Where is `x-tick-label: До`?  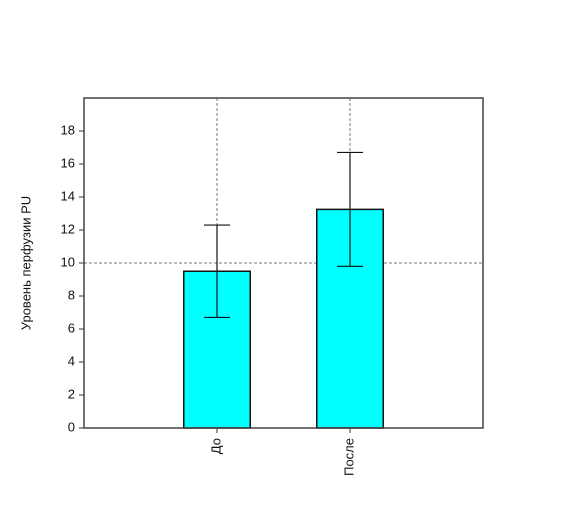
x-tick-label: До is located at coordinates (215, 446).